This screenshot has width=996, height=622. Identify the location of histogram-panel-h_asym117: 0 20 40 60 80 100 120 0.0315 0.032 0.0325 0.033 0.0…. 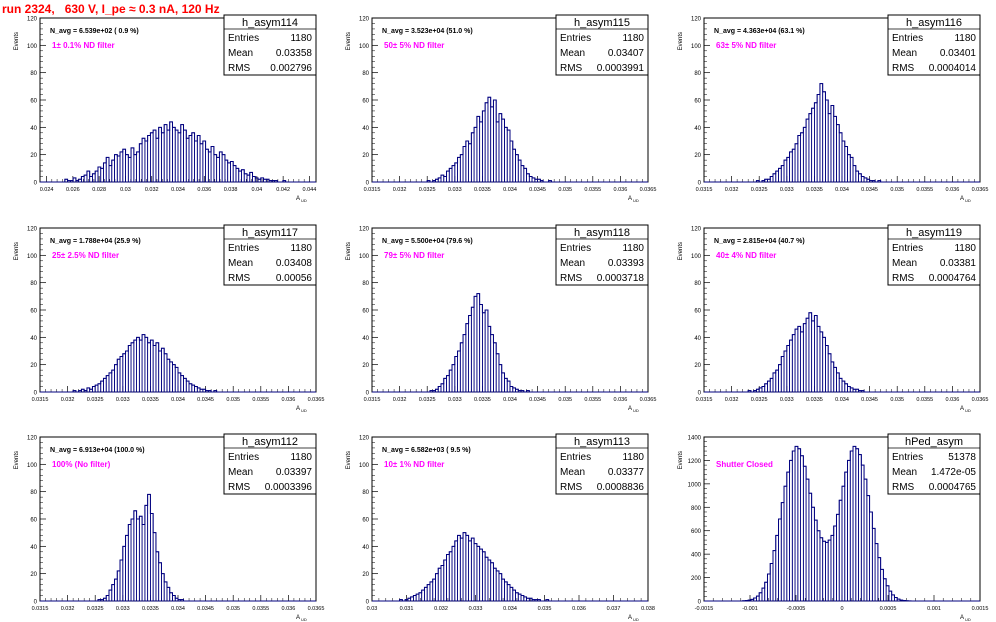
(169, 318).